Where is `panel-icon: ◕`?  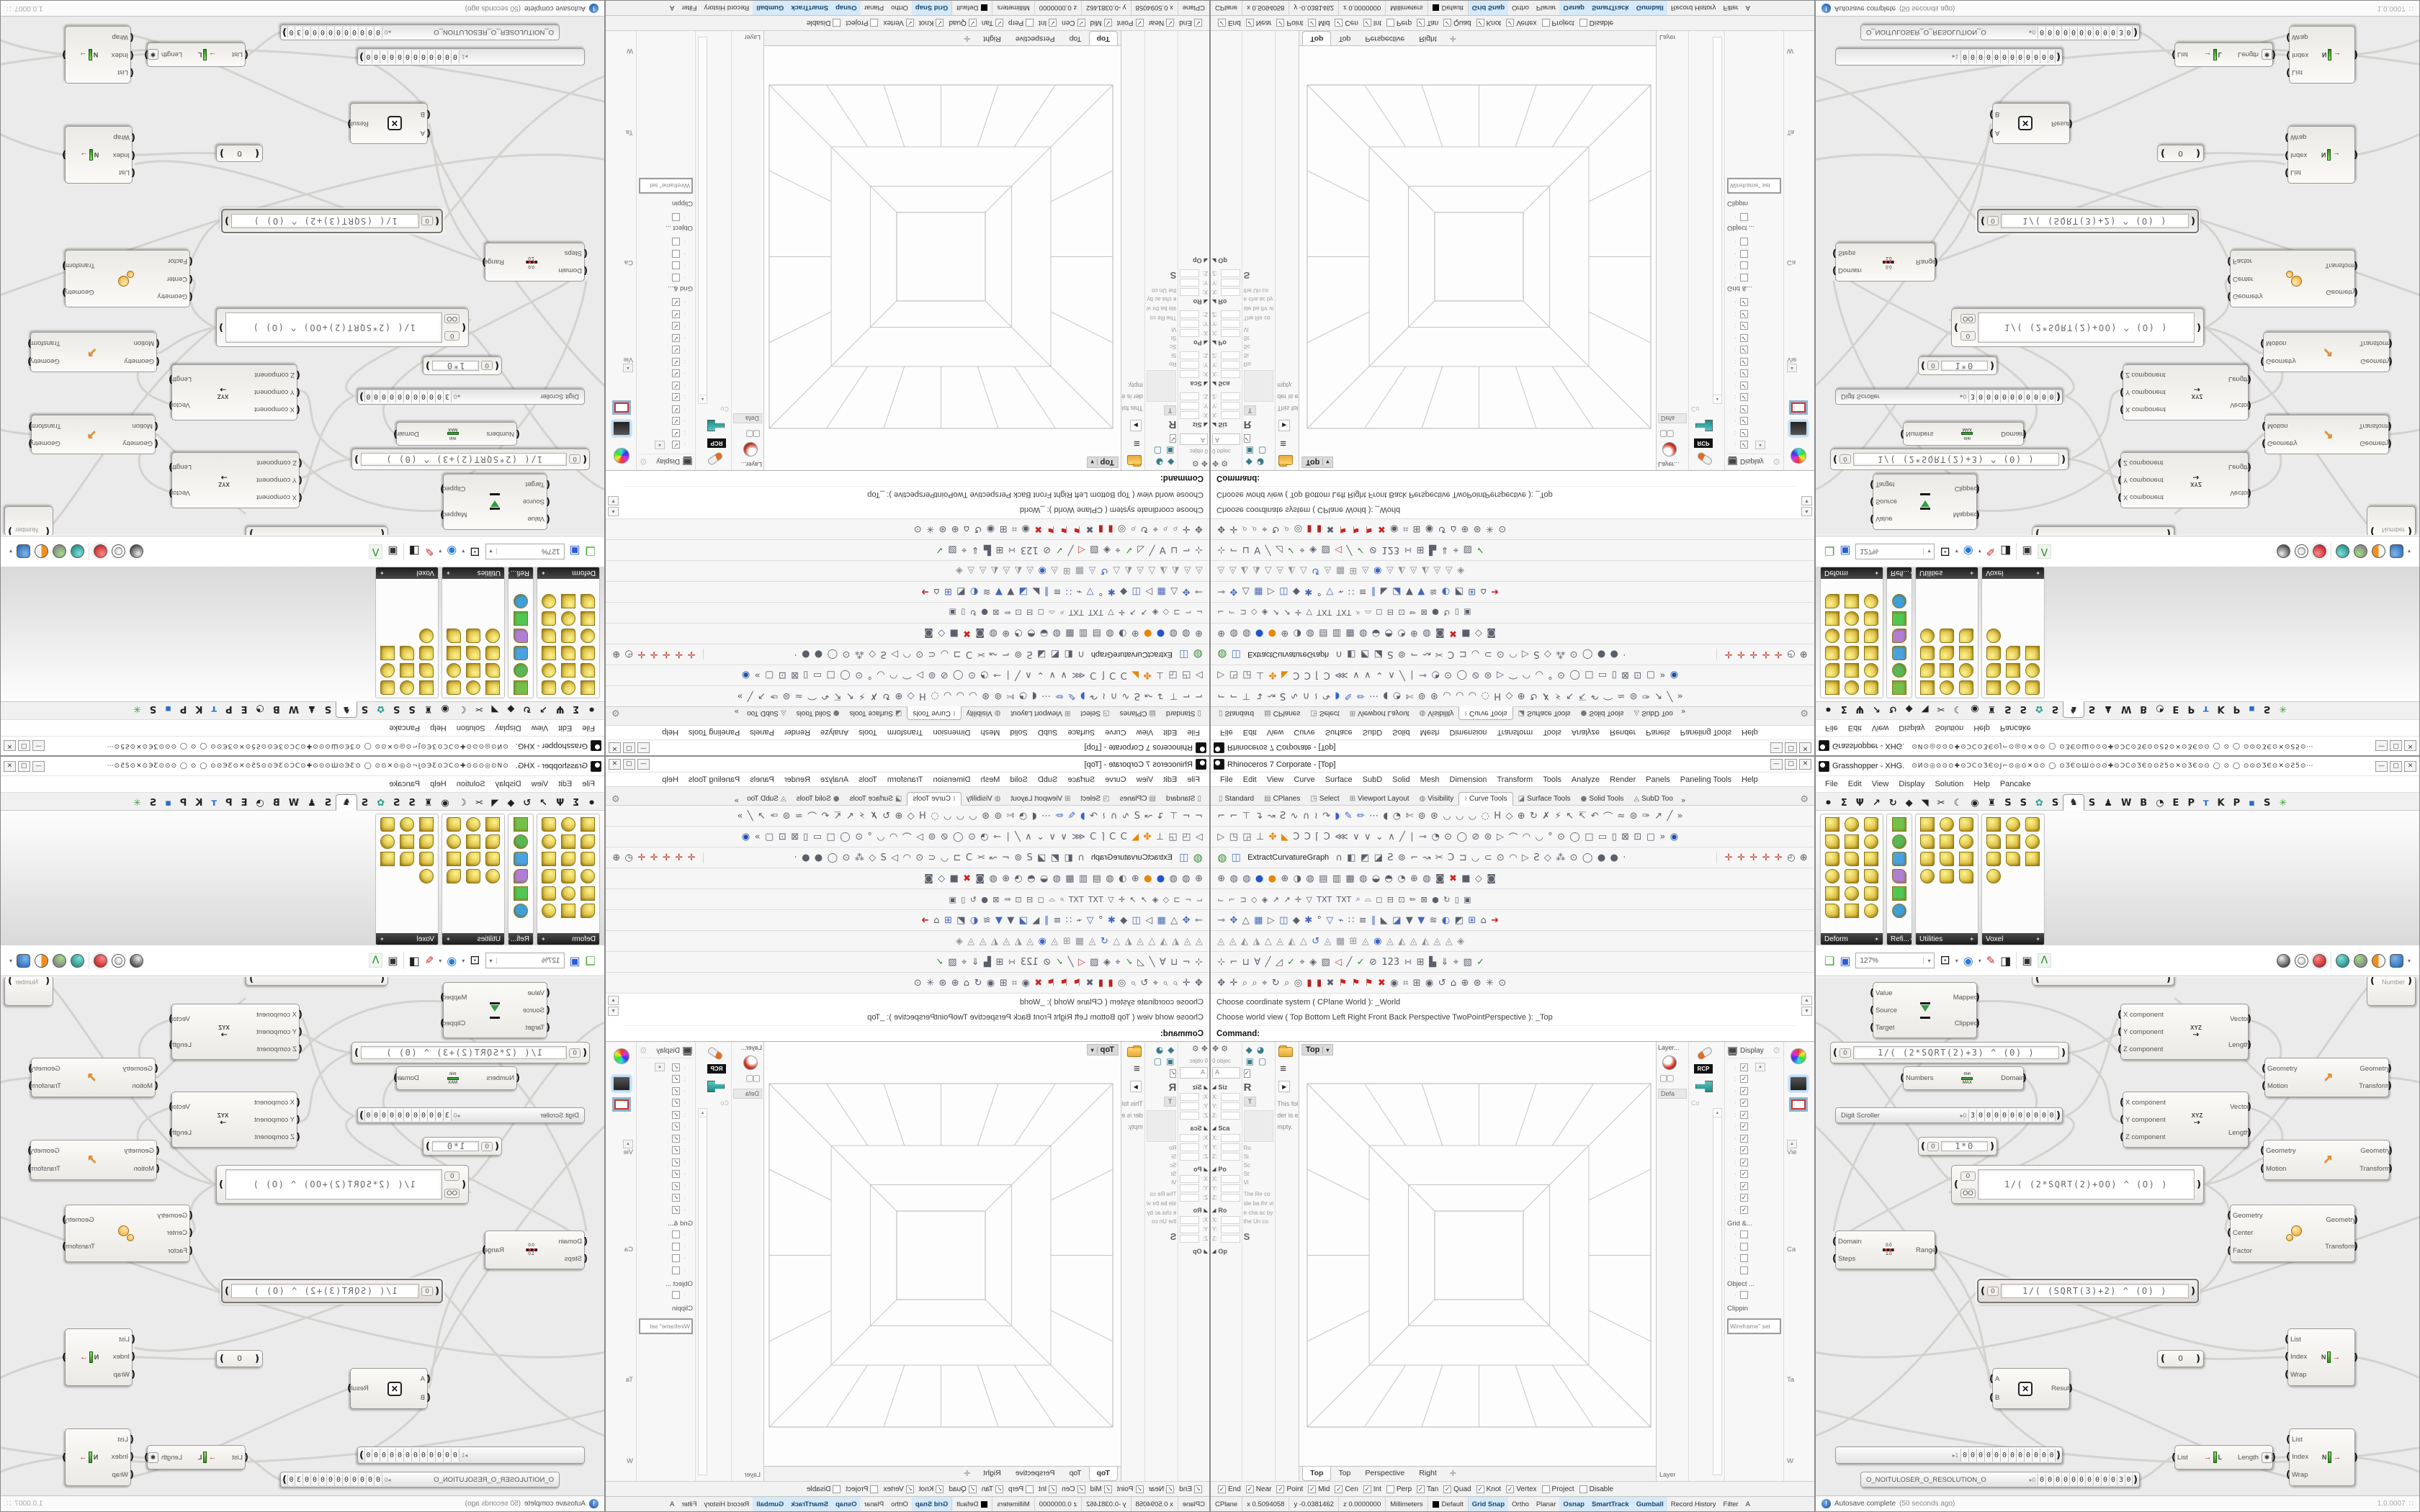
panel-icon: ◕ is located at coordinates (1159, 1050).